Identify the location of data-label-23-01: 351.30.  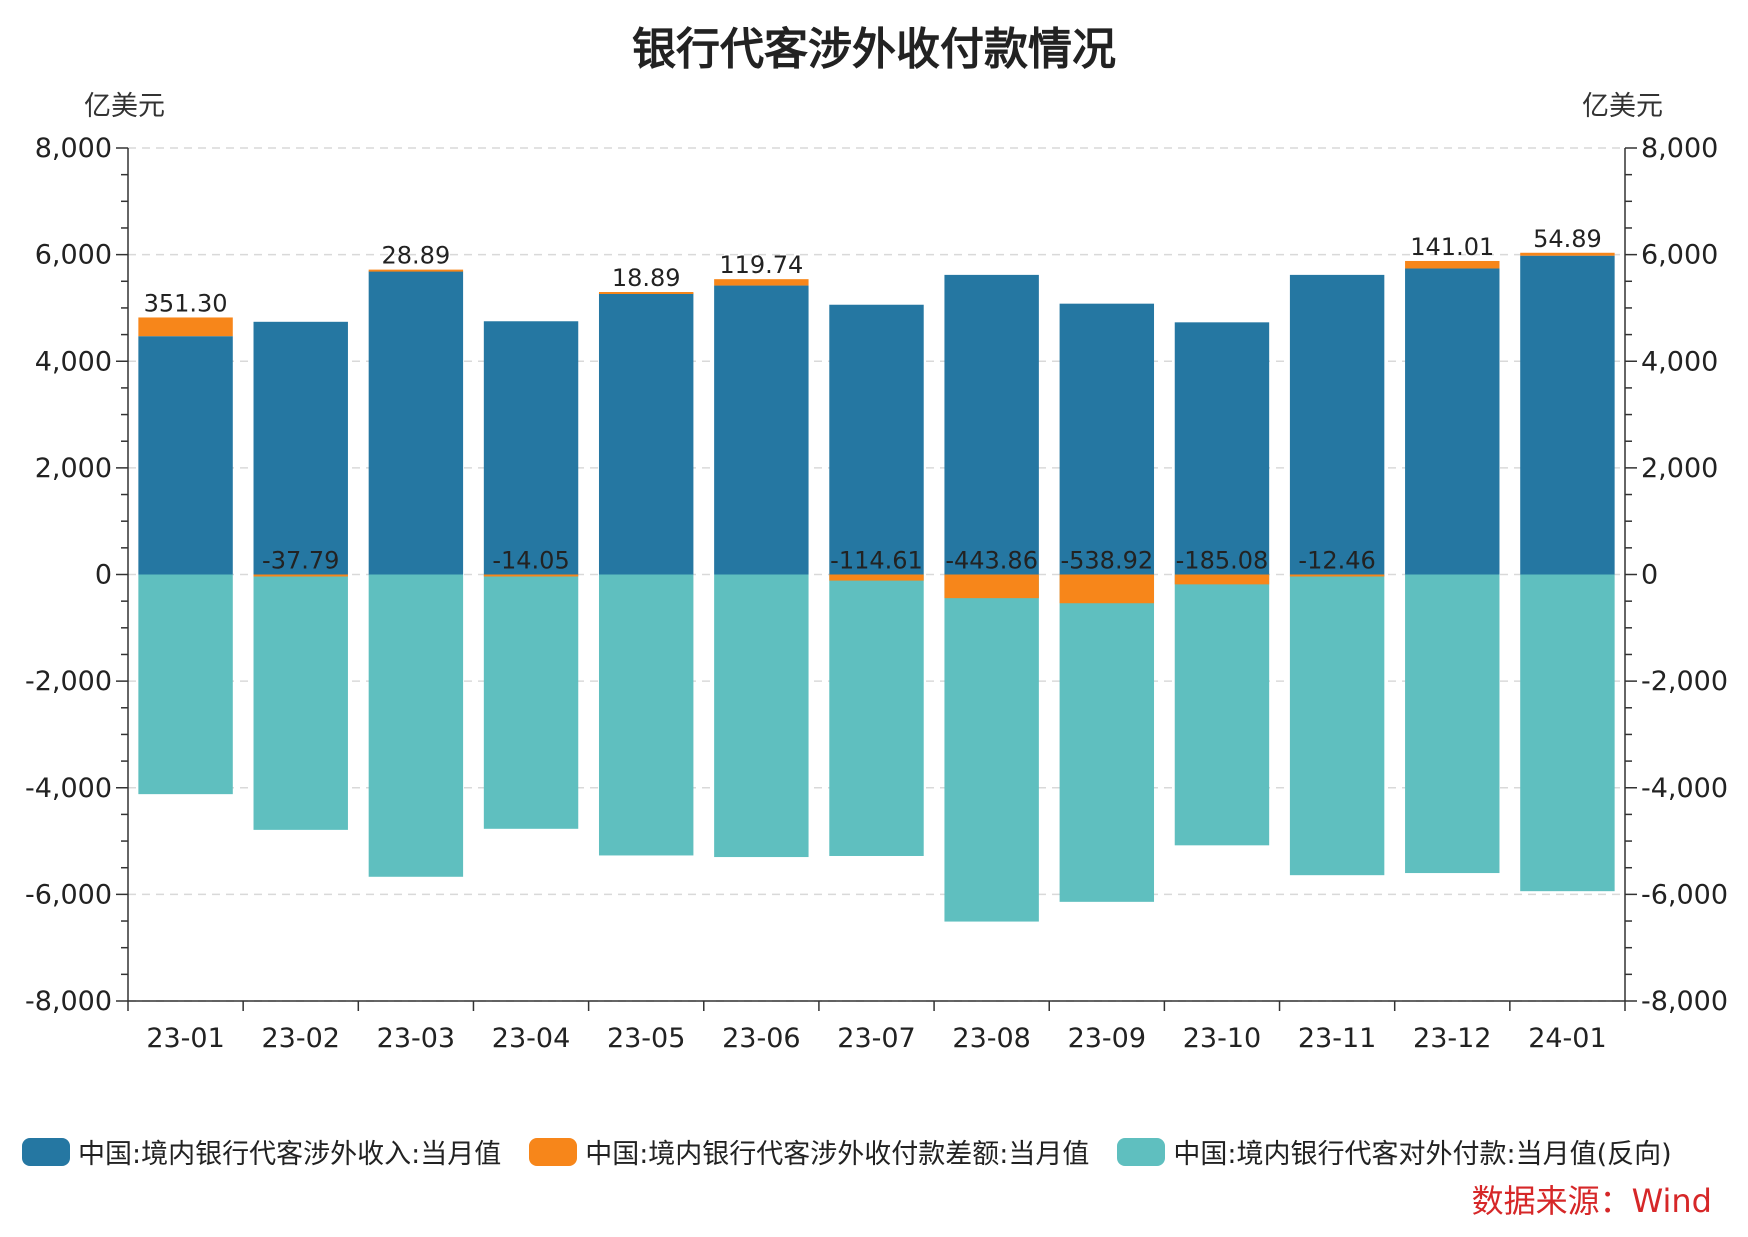
(186, 303).